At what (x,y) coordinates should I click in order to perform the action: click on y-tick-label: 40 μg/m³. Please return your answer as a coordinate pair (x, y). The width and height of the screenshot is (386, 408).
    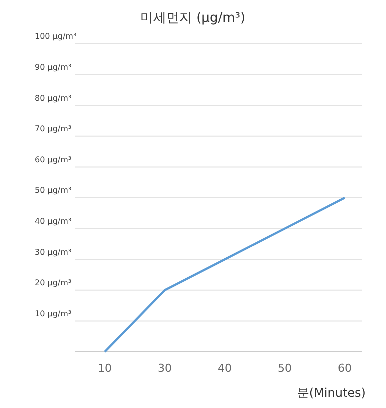
    Looking at the image, I should click on (53, 221).